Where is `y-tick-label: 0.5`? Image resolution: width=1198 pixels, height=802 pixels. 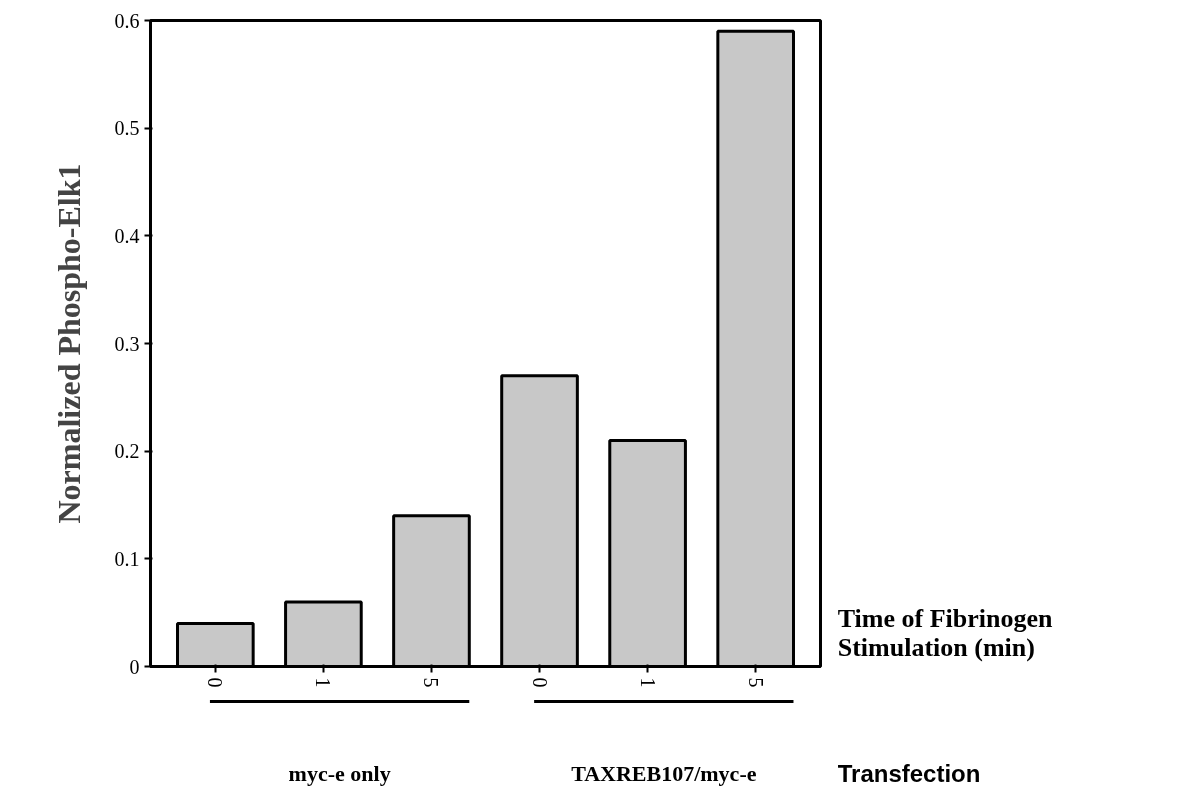 y-tick-label: 0.5 is located at coordinates (127, 128).